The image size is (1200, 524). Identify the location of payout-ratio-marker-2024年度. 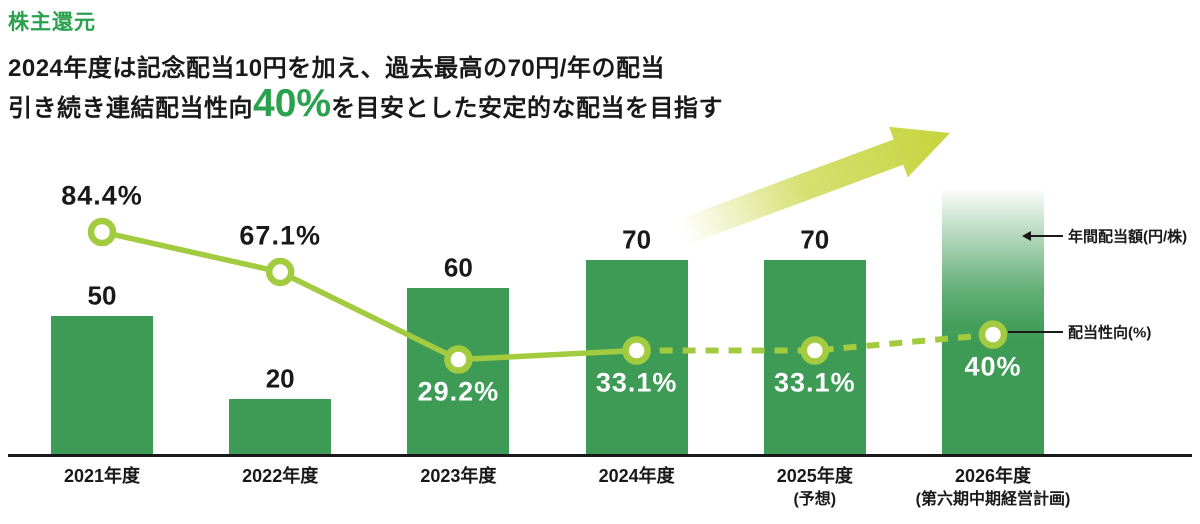
(636, 350).